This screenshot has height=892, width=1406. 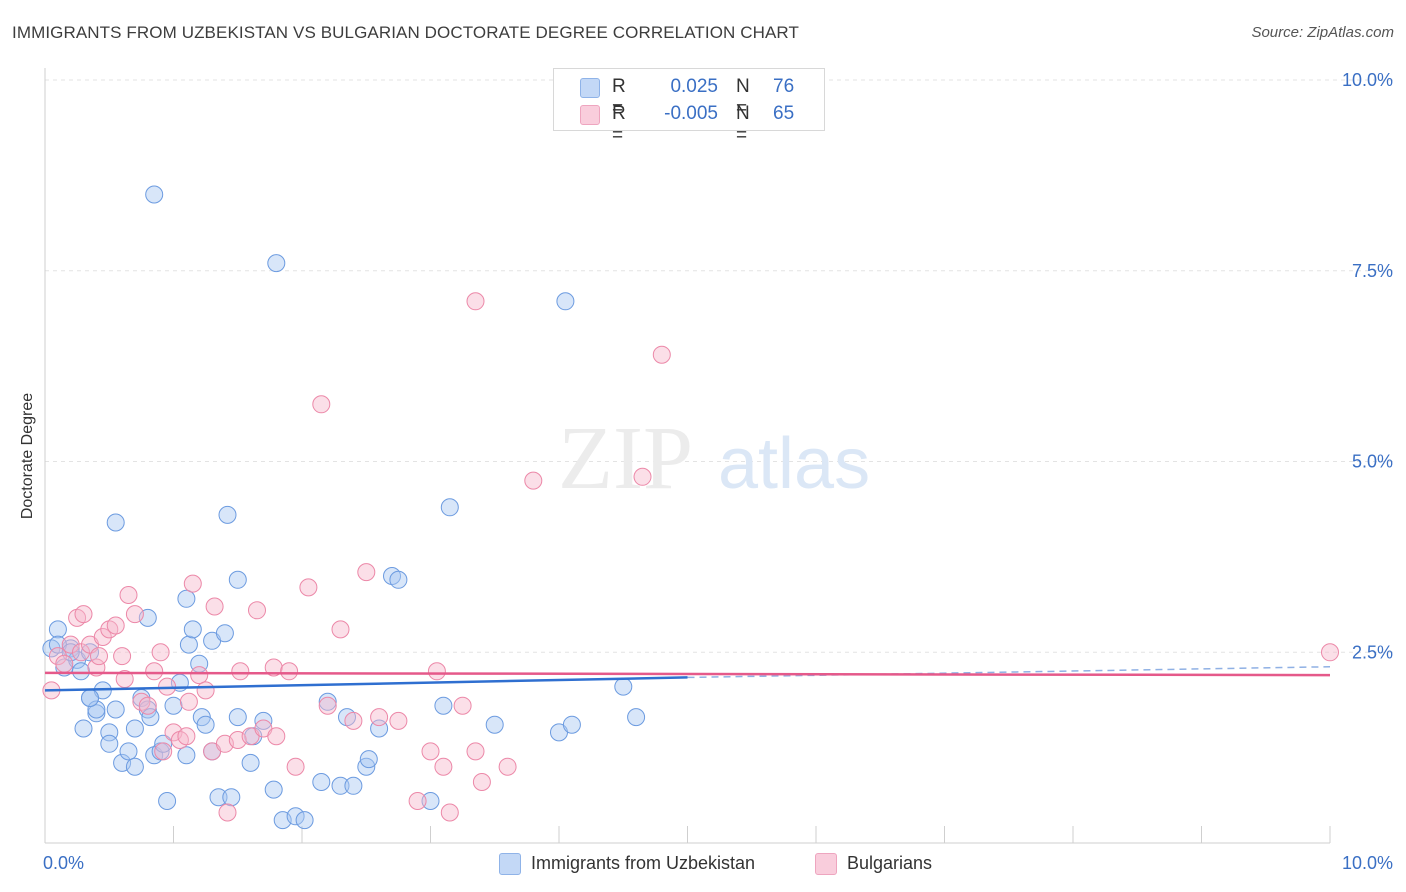 What do you see at coordinates (1367, 863) in the screenshot?
I see `x-tick-label: 10.0%` at bounding box center [1367, 863].